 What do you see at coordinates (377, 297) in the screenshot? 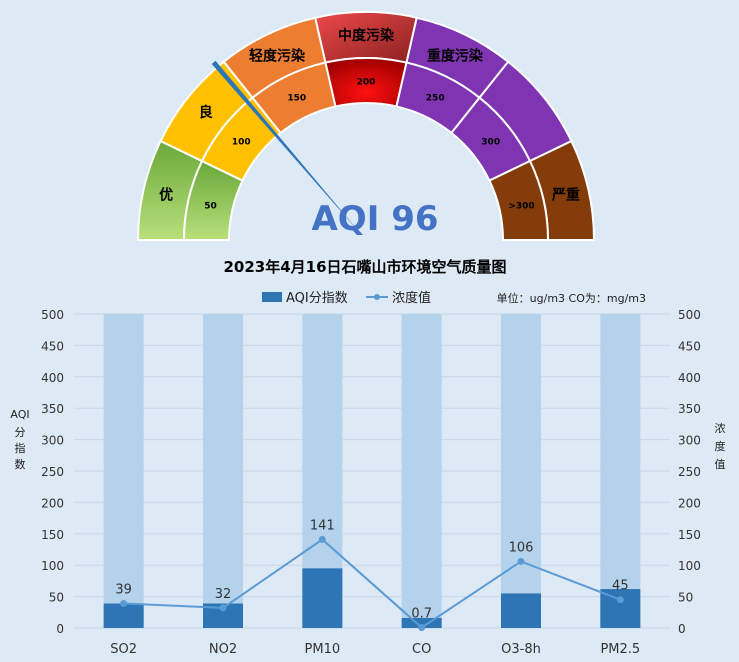
I see `legend-line-marker` at bounding box center [377, 297].